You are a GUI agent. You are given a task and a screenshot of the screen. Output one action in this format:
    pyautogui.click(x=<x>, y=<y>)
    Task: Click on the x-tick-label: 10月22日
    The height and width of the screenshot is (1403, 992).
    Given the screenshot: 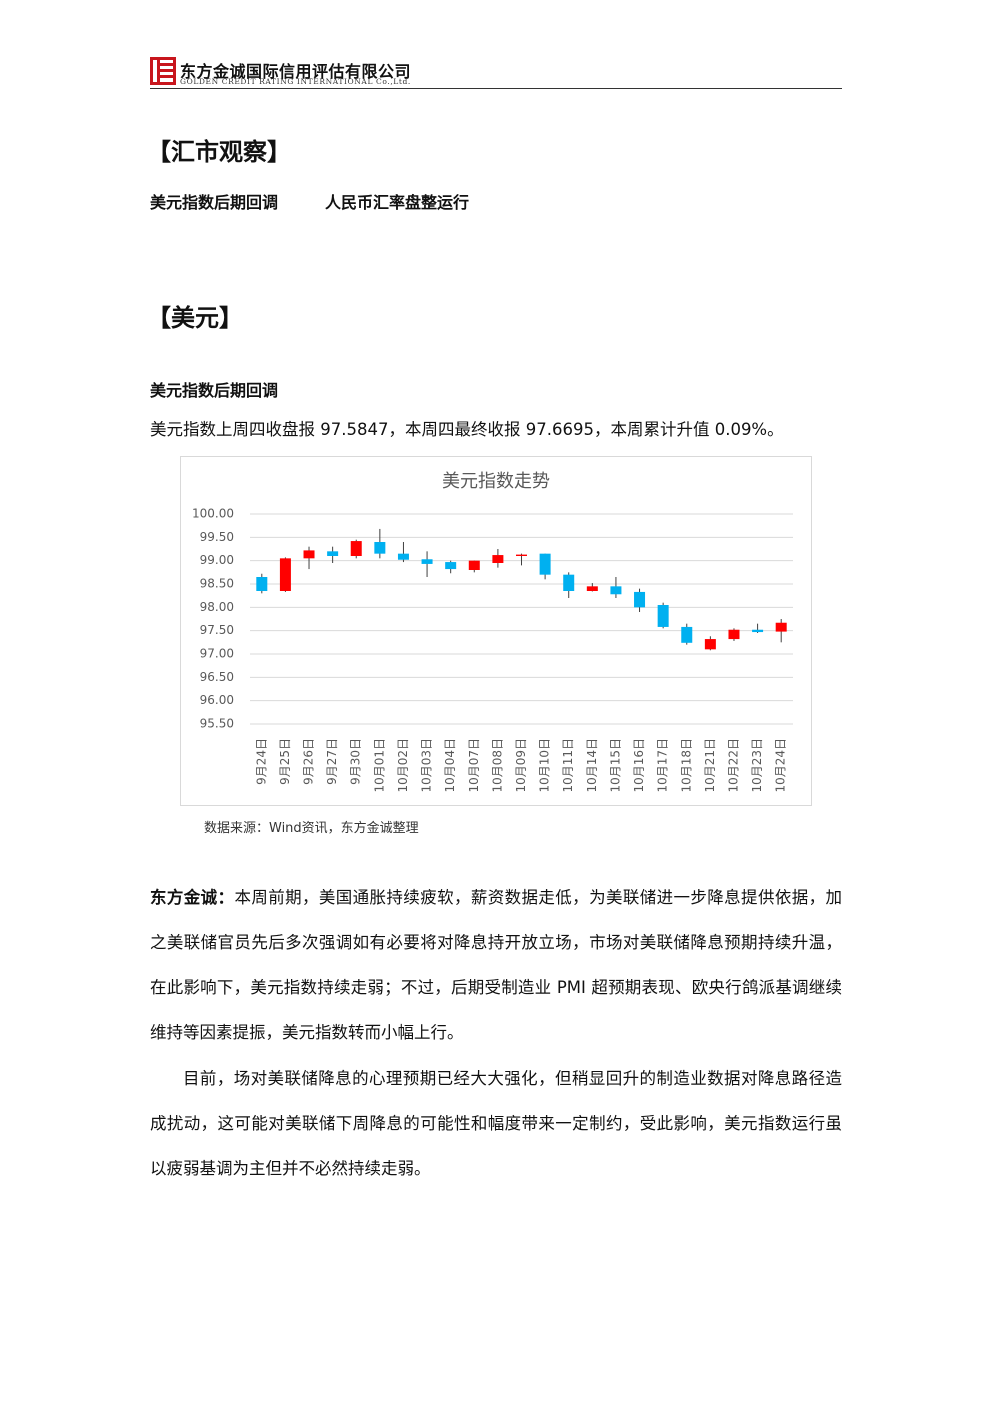 What is the action you would take?
    pyautogui.click(x=733, y=765)
    